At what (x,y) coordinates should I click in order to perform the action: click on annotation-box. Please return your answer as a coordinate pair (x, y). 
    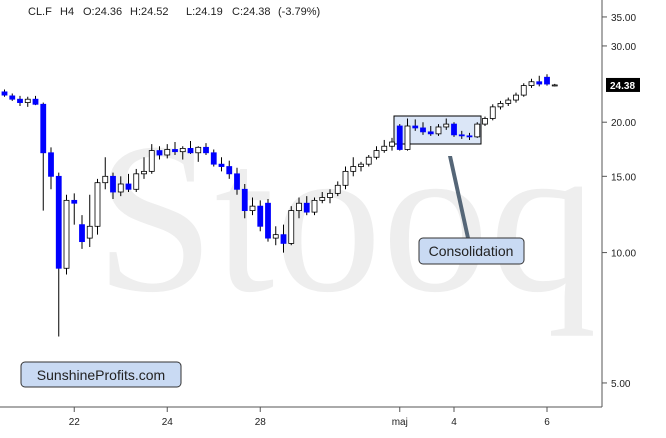
    Looking at the image, I should click on (471, 251).